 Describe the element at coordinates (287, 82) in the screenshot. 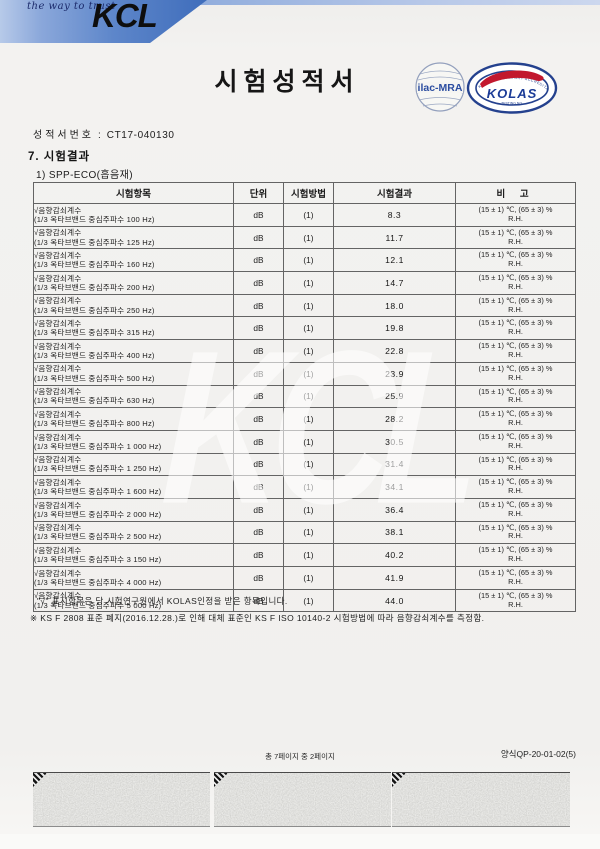

I see `page-title: 시험성적서` at that location.